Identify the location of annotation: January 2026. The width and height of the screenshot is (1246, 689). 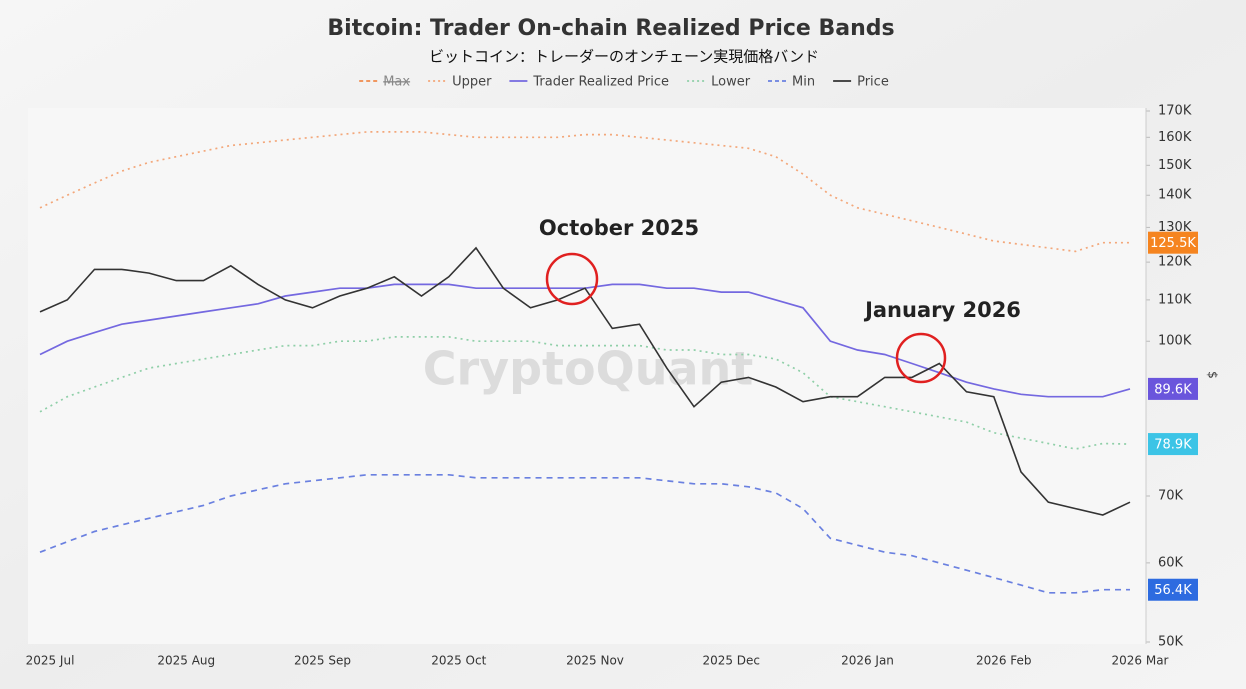
(942, 310).